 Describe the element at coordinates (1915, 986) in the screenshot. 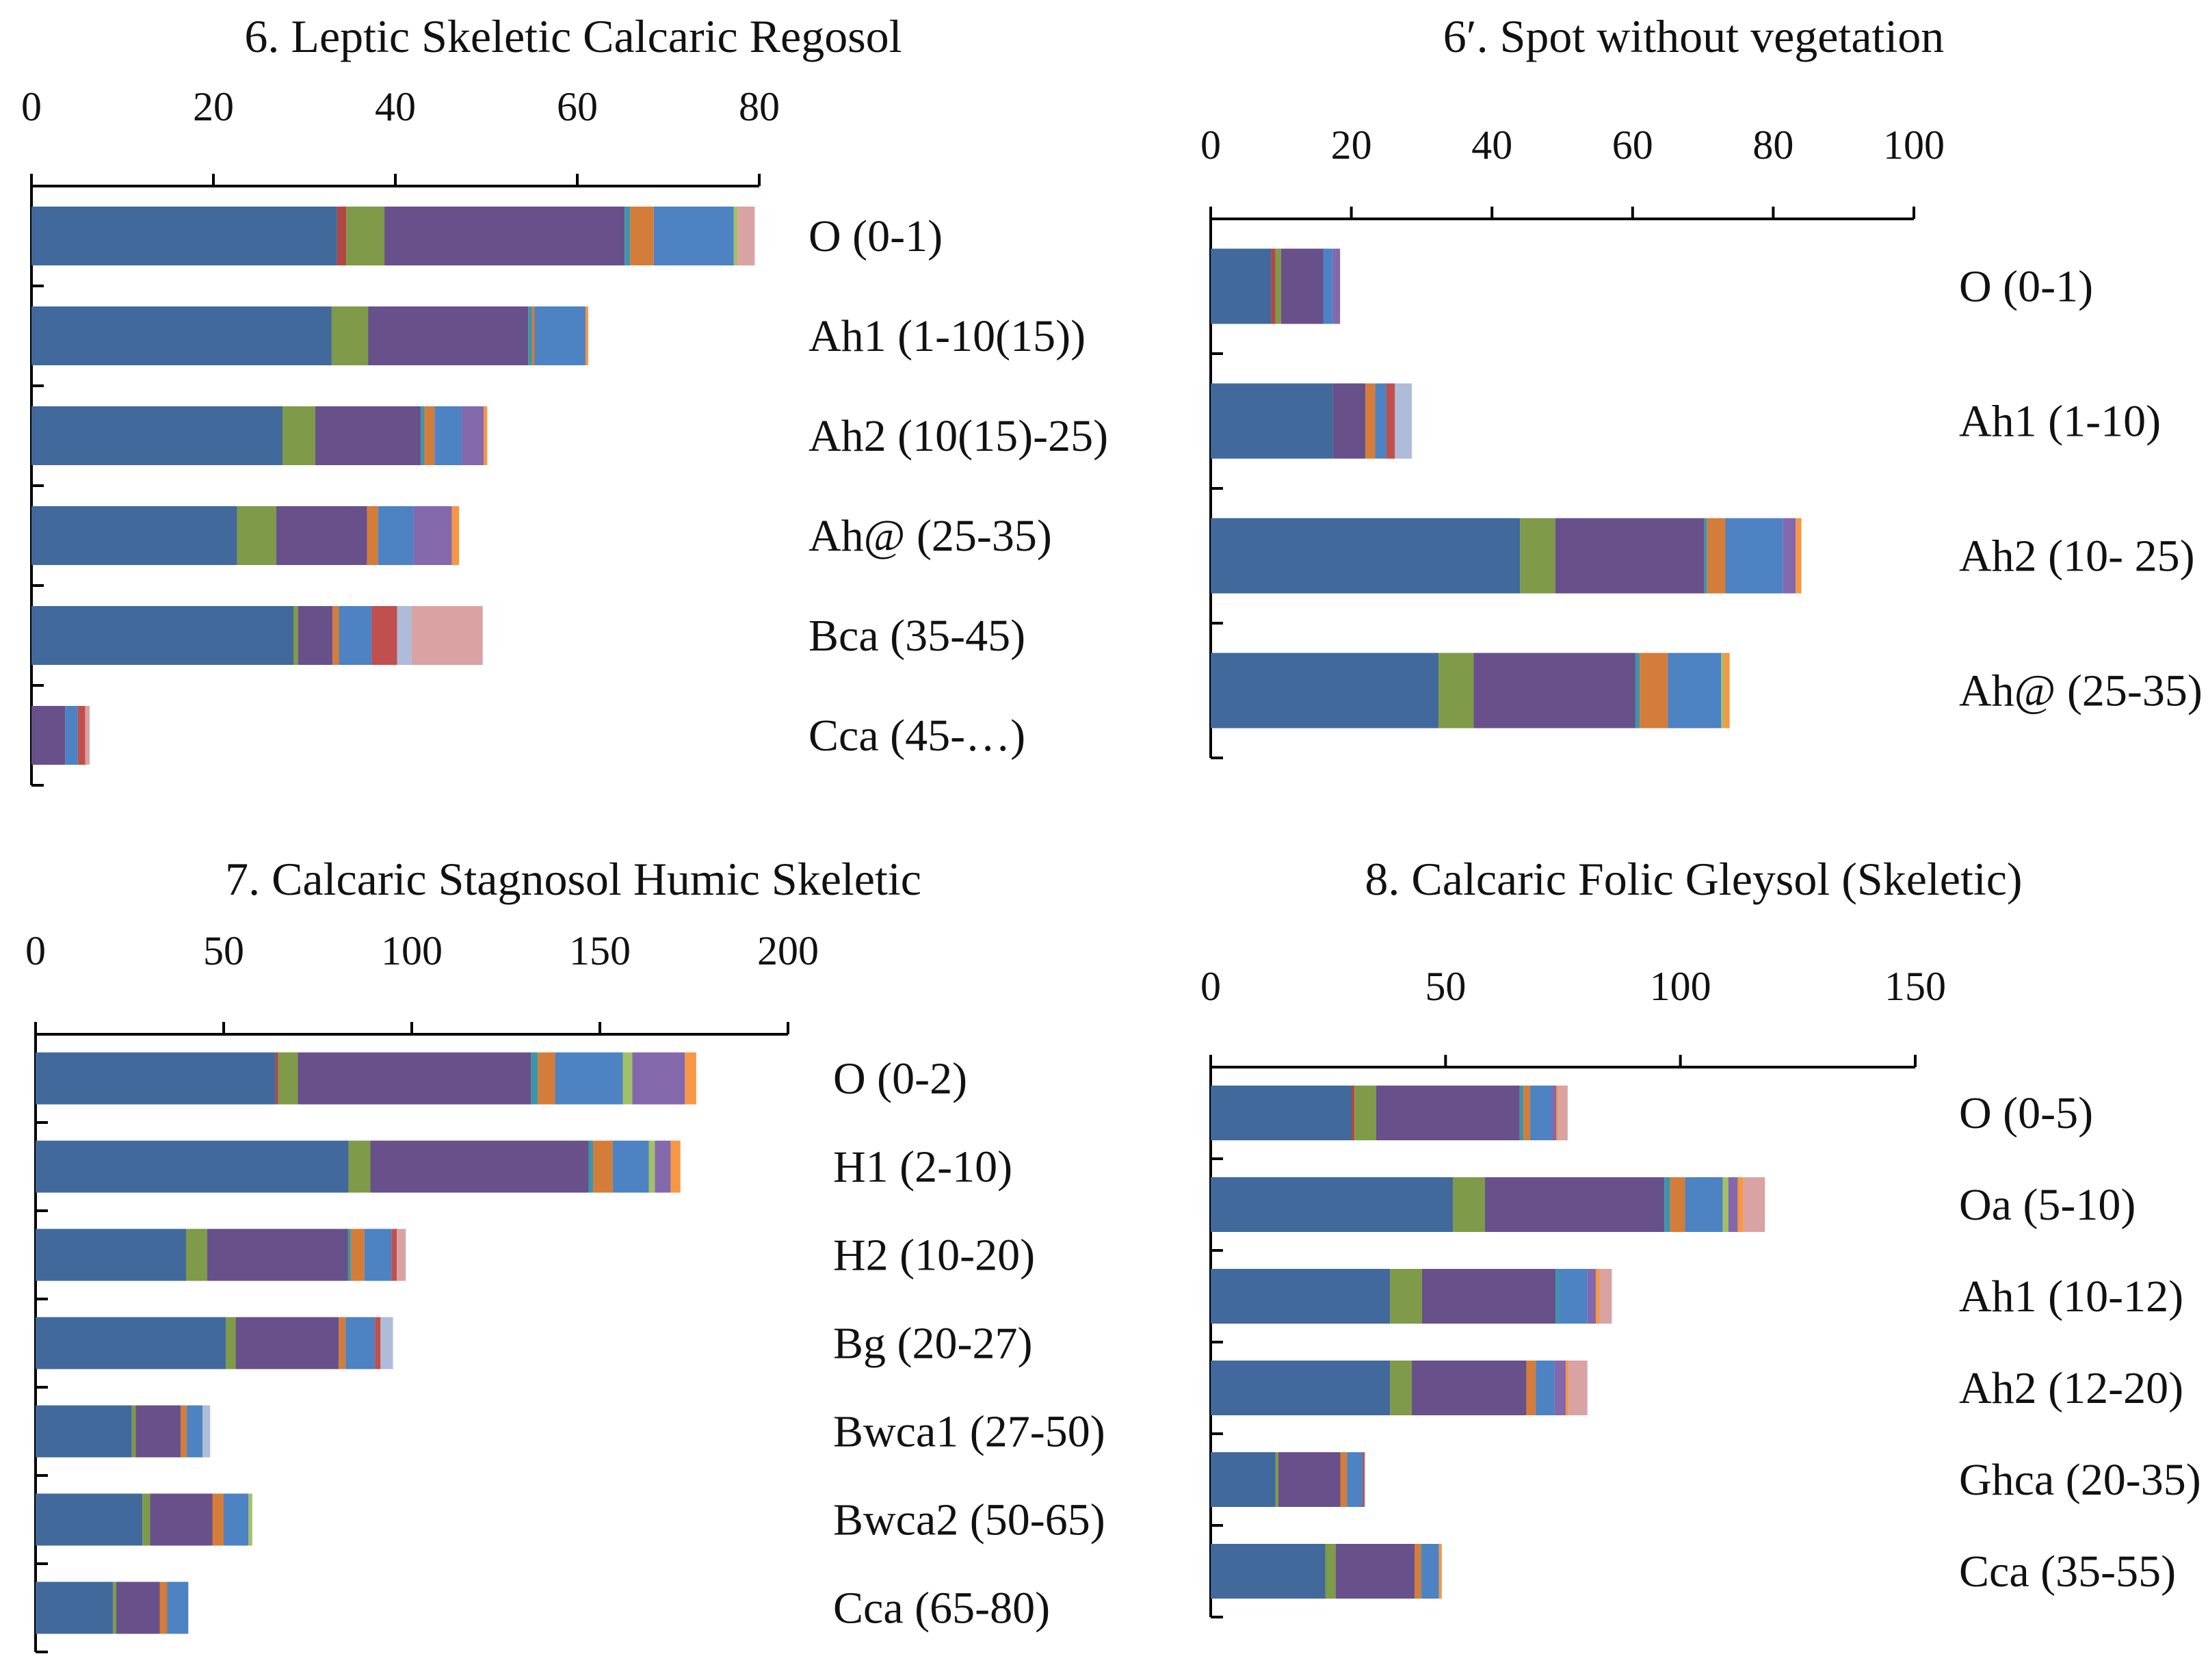

I see `x-tick-label: 150` at that location.